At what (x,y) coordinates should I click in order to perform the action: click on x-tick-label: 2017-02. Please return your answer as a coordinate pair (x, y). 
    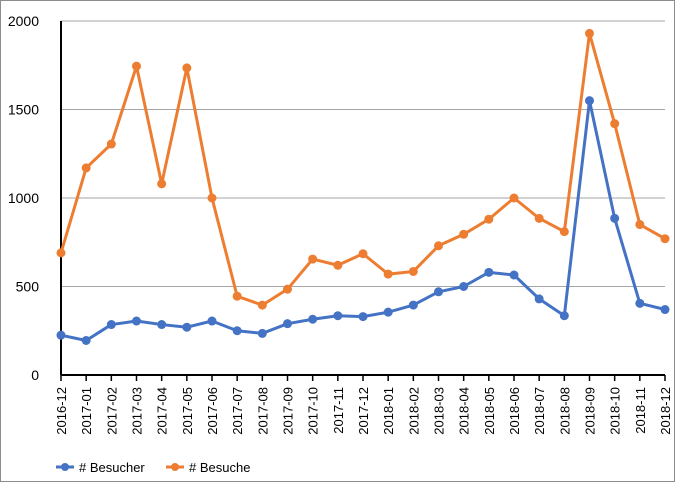
    Looking at the image, I should click on (111, 411).